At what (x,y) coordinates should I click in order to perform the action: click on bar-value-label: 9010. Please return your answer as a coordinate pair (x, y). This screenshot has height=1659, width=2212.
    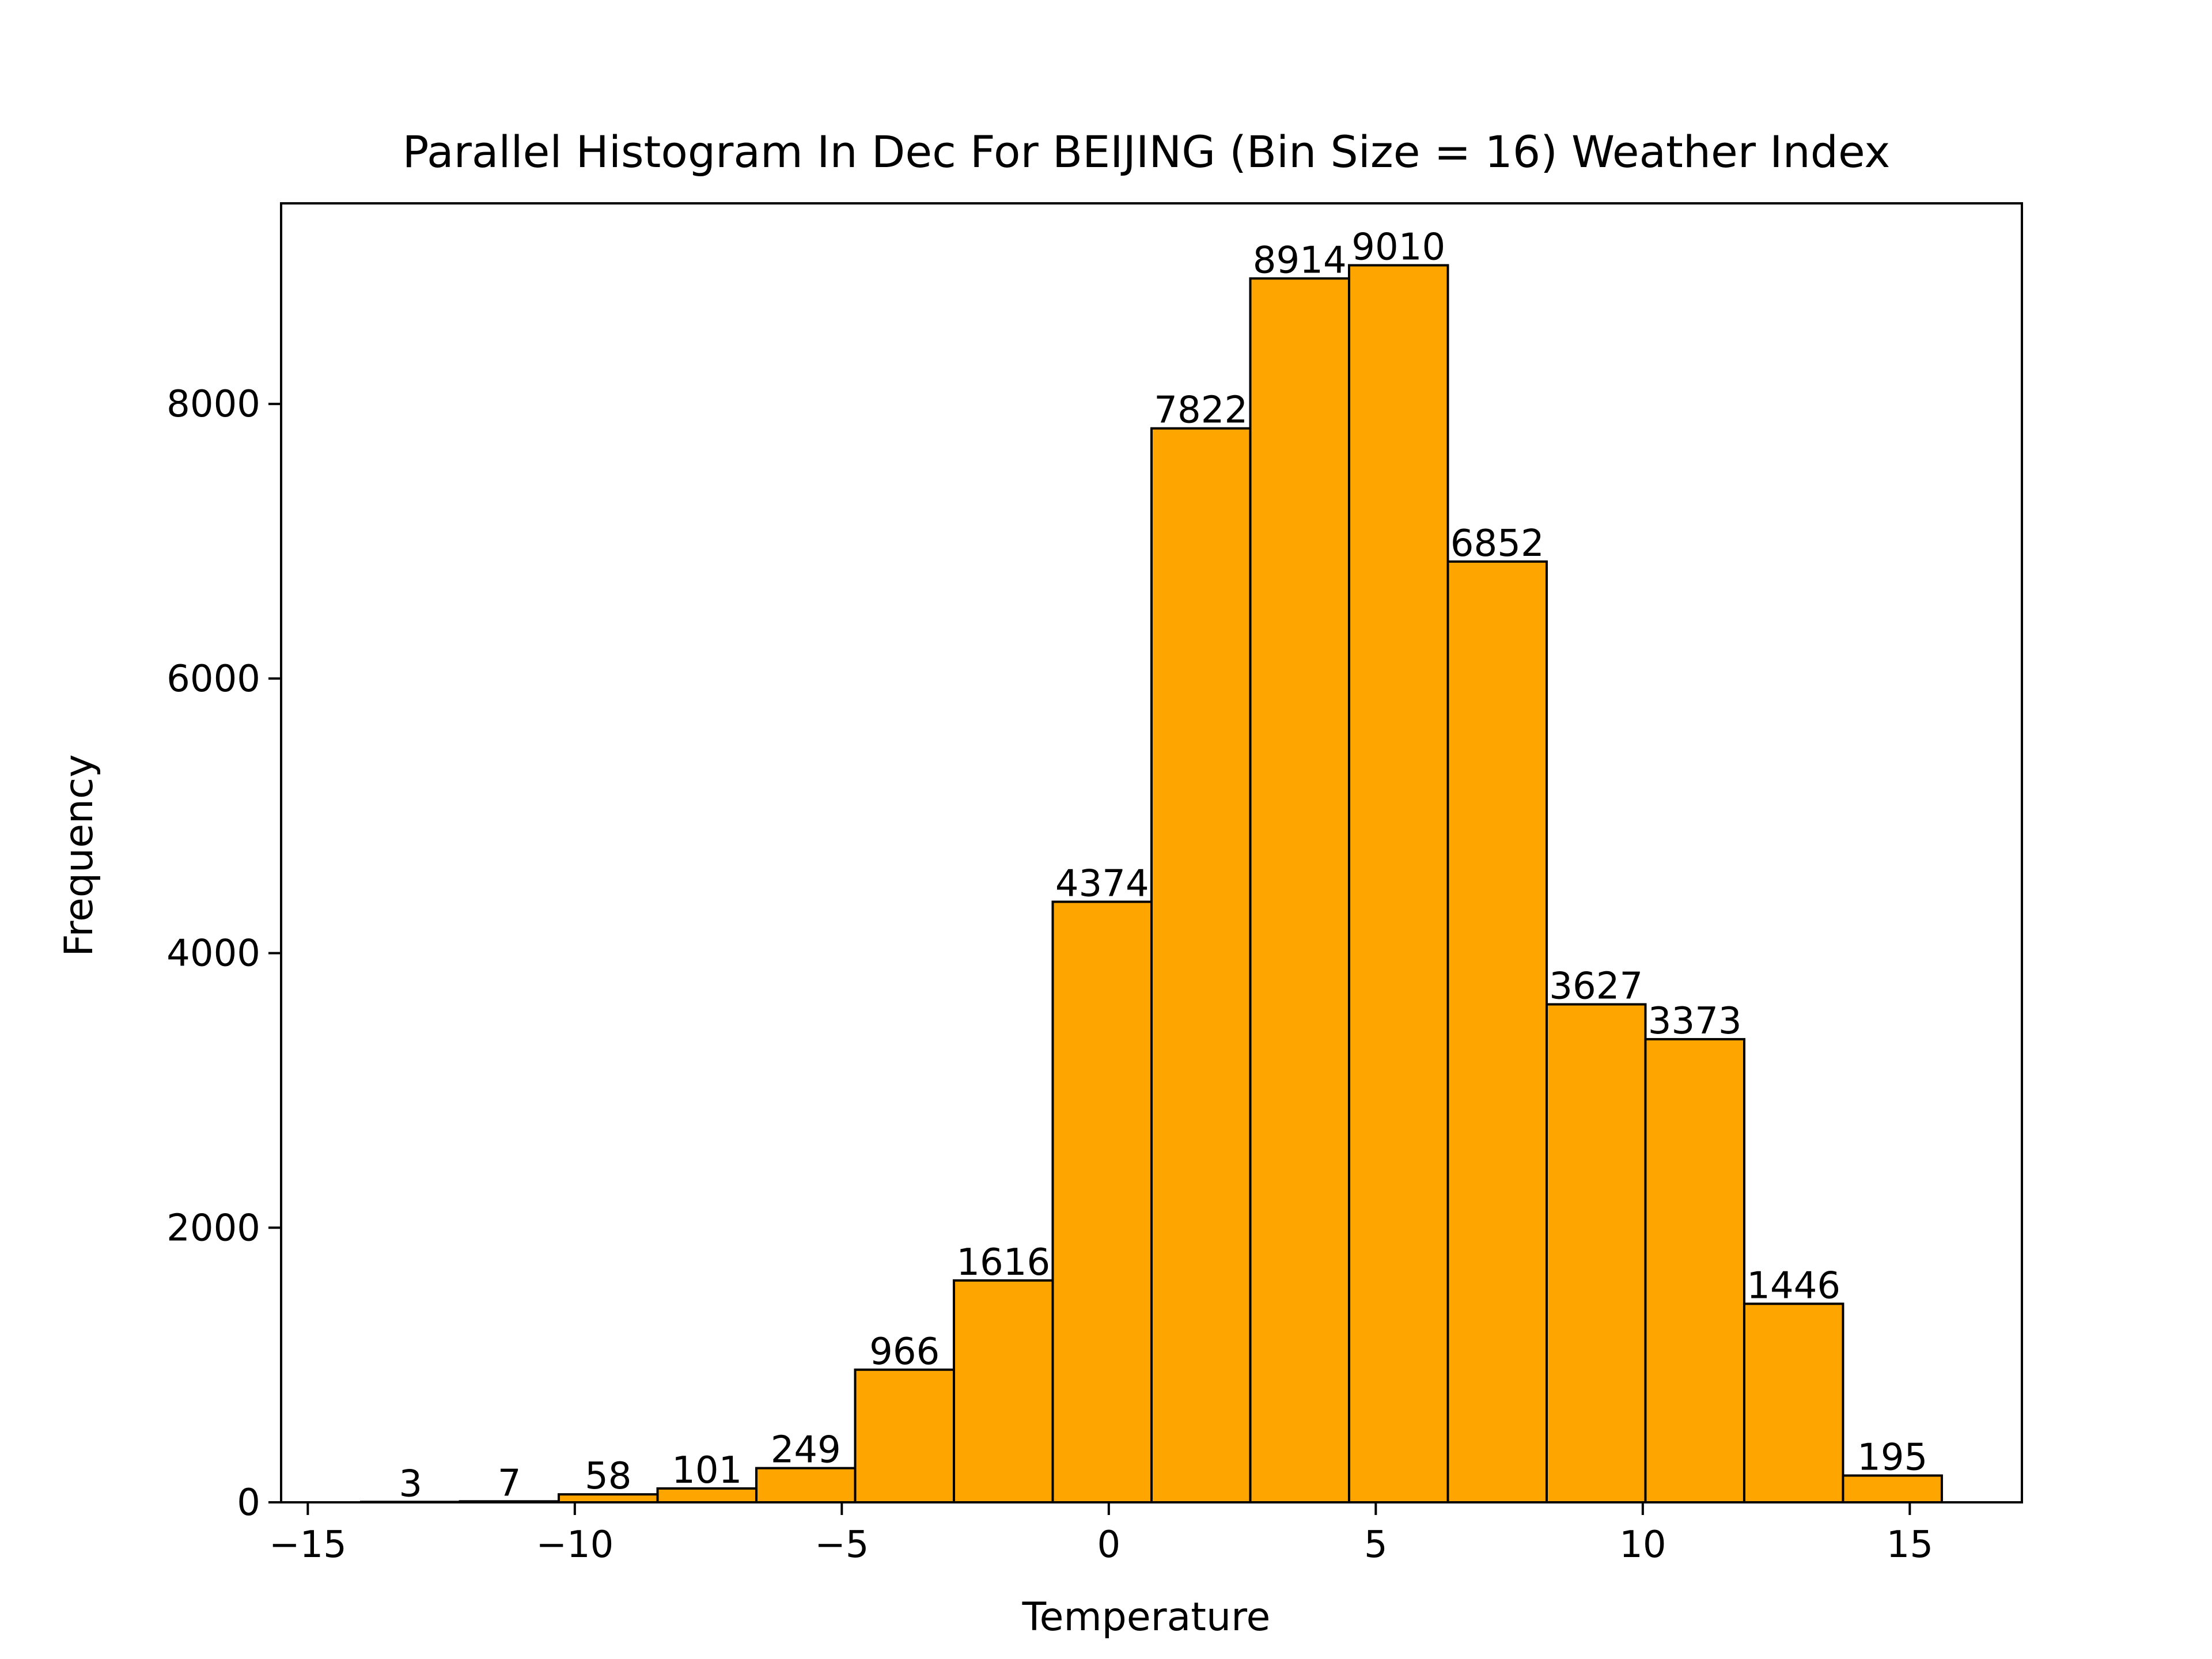
    Looking at the image, I should click on (1398, 247).